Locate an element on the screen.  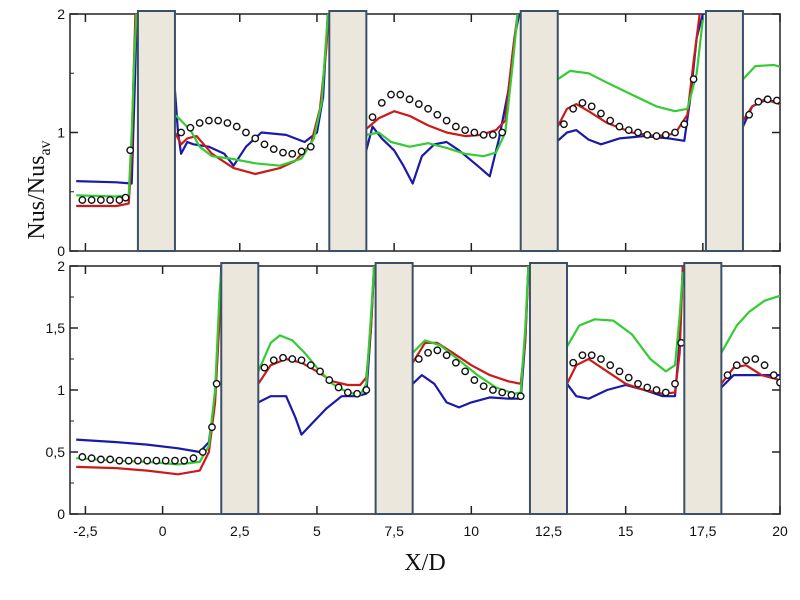
x-tick-label: 0 is located at coordinates (163, 531).